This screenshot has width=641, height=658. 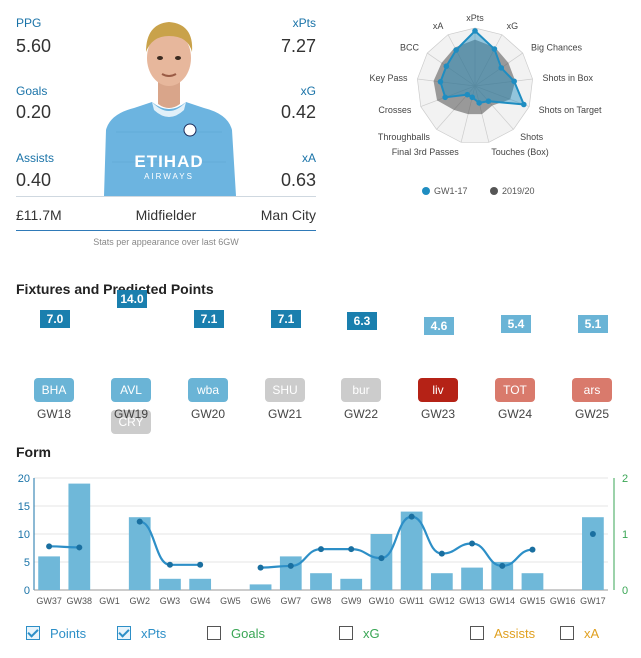 I want to click on stat-xg-label: xG, so click(x=308, y=91).